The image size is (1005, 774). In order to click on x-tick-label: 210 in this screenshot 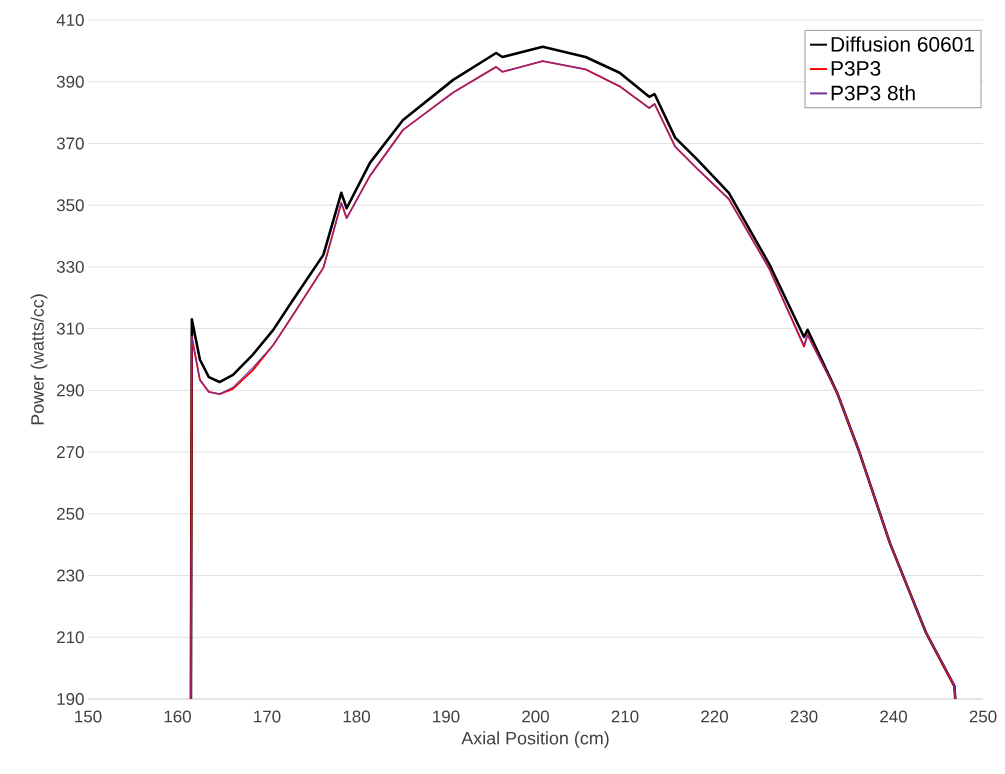, I will do `click(625, 716)`.